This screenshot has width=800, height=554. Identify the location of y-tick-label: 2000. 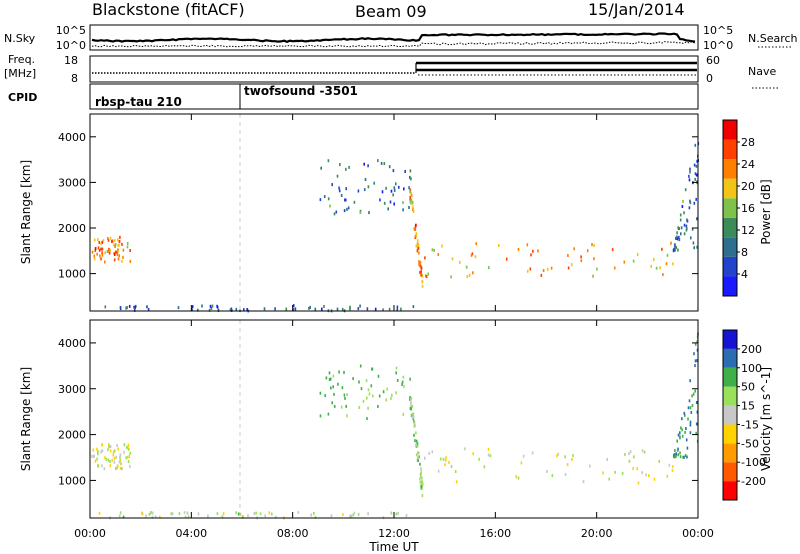
(72, 435).